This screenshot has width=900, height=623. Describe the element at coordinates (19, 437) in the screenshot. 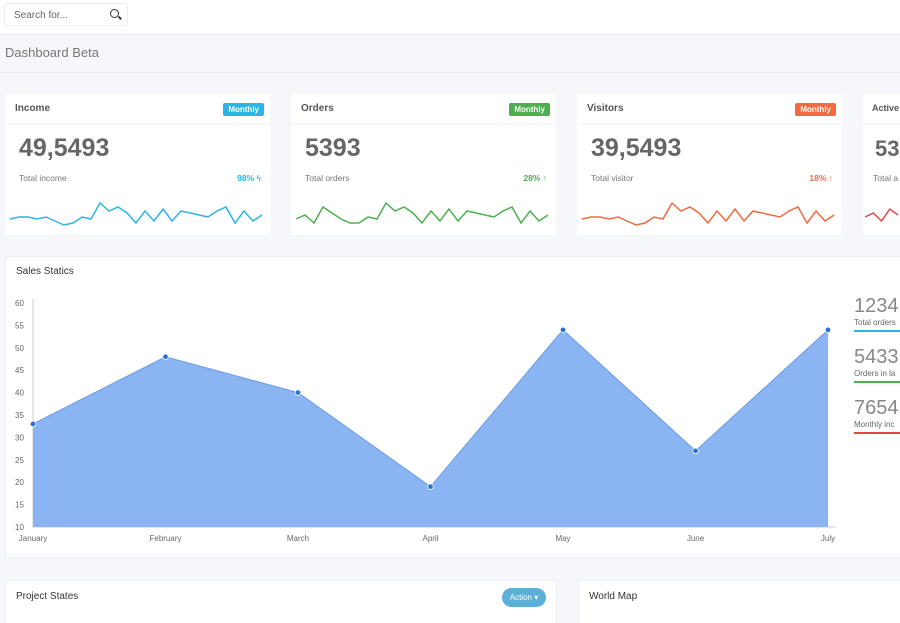

I see `y-tick-label: 30` at that location.